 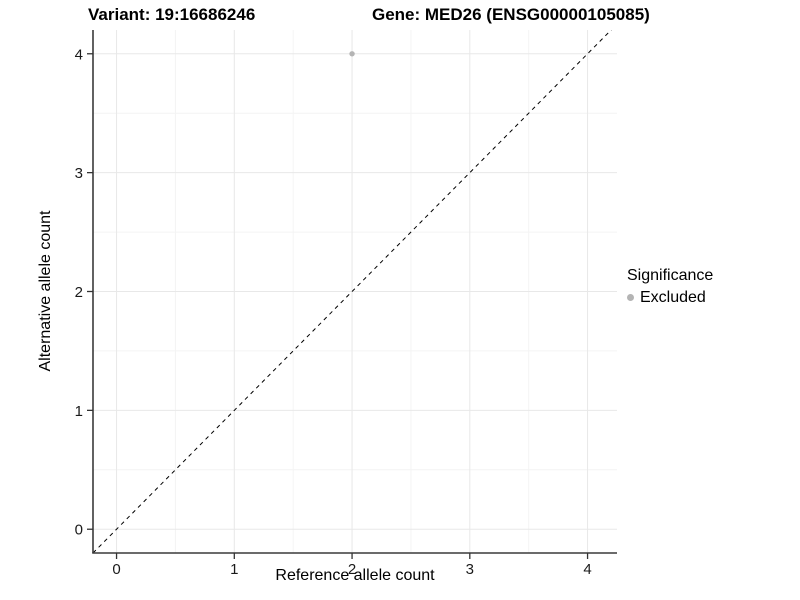 I want to click on y-tick-label: 2, so click(x=79, y=292).